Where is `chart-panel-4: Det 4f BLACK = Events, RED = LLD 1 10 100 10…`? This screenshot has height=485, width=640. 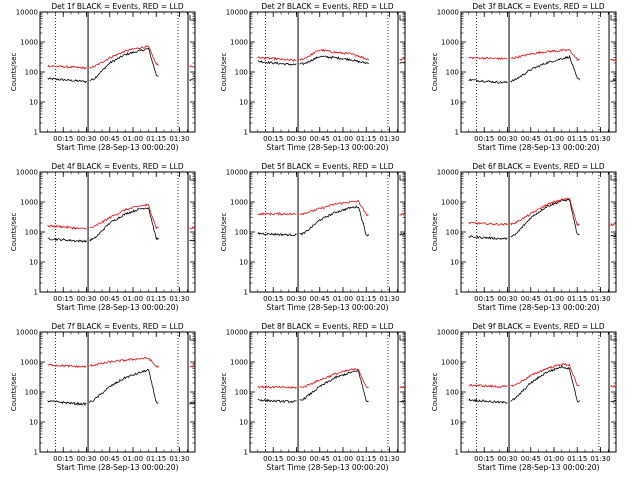 chart-panel-4: Det 4f BLACK = Events, RED = LLD 1 10 100 10… is located at coordinates (103, 237).